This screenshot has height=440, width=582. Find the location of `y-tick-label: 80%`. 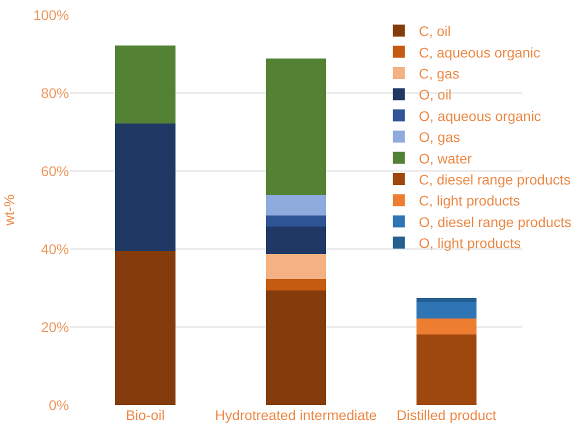

y-tick-label: 80% is located at coordinates (54, 92).